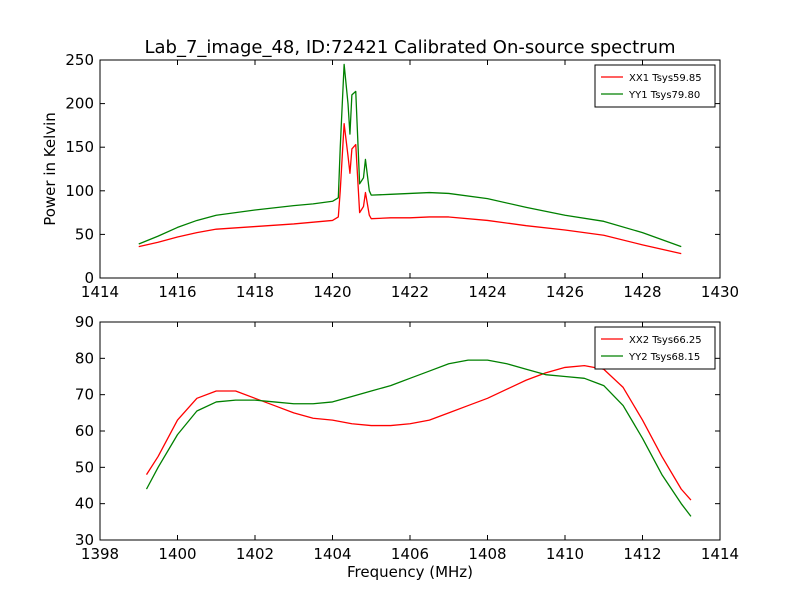  Describe the element at coordinates (89, 278) in the screenshot. I see `plot1-y-tick-label: 0` at that location.